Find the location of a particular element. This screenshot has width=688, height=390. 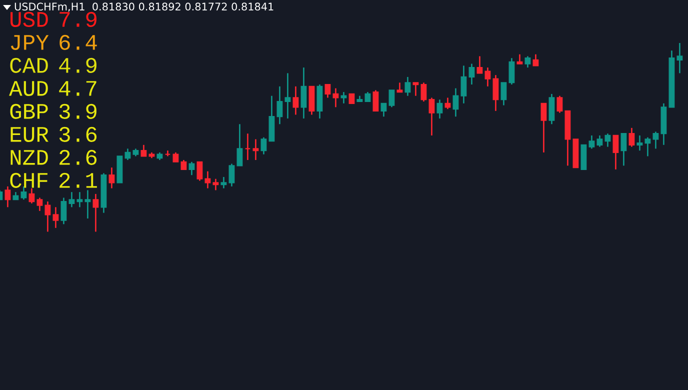

category-label: CAD is located at coordinates (29, 65).